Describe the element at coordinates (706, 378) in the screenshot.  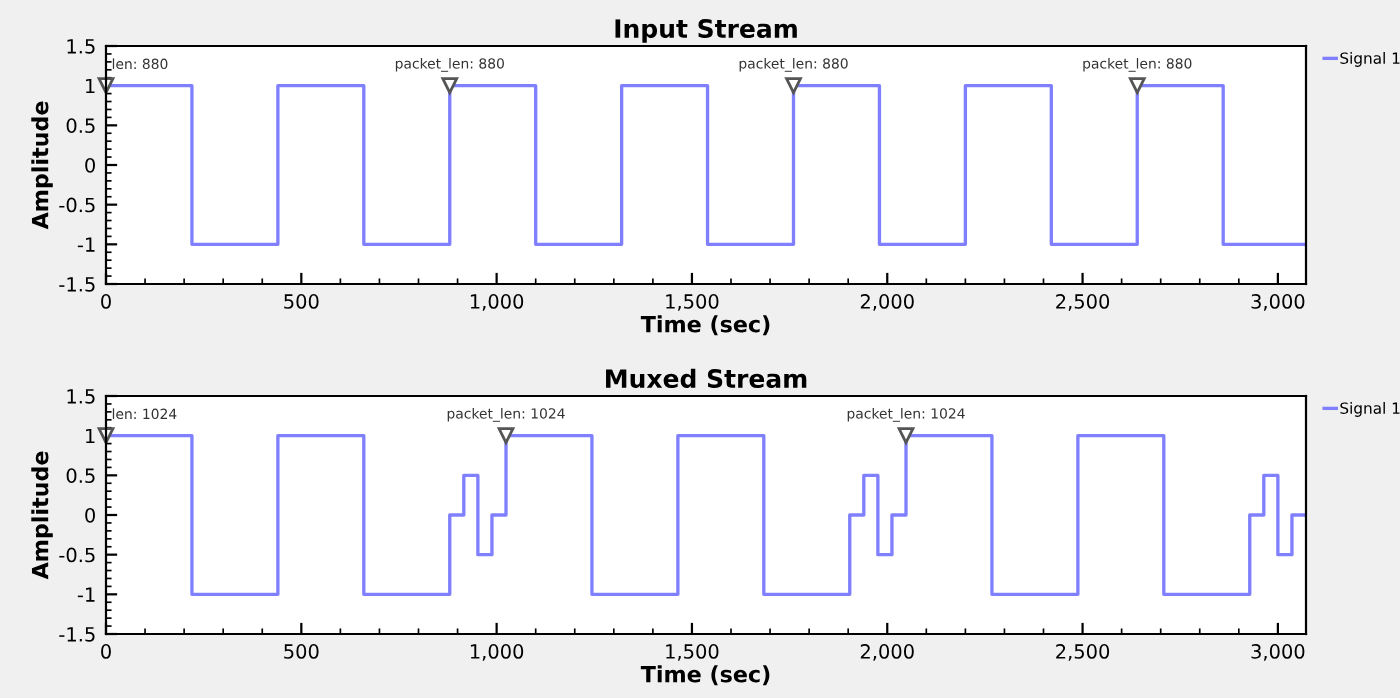
I see `chart-title: Muxed Stream` at that location.